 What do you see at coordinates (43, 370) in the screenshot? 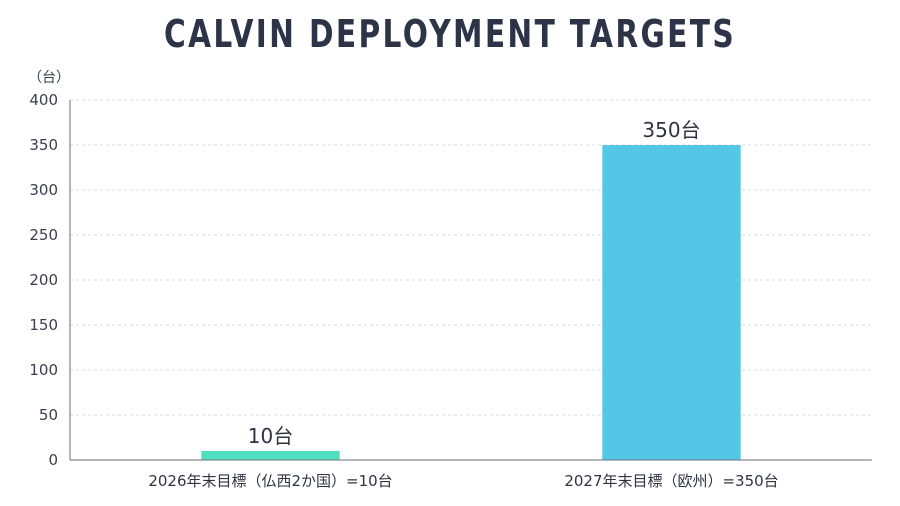
I see `y-tick-label: 100` at bounding box center [43, 370].